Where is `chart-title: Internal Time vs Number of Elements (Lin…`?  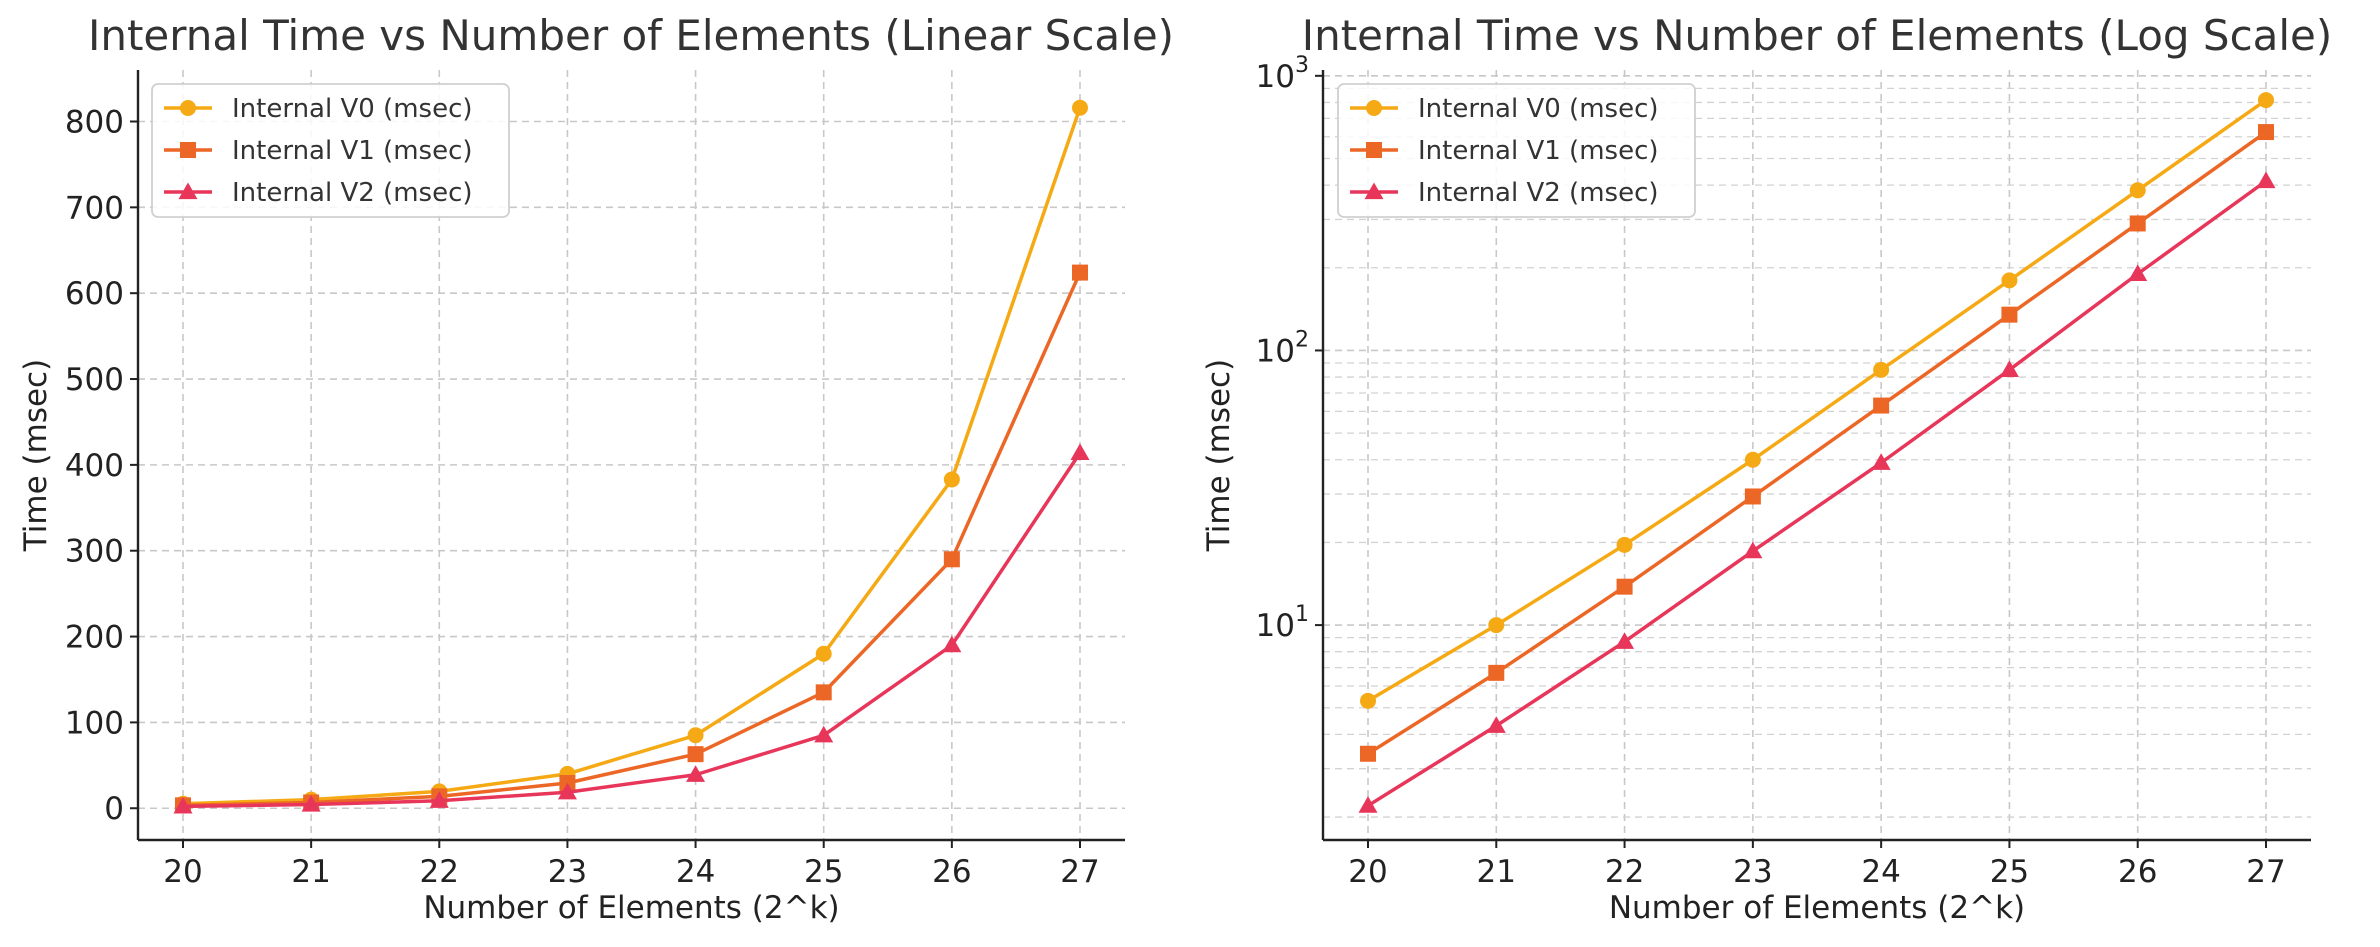
chart-title: Internal Time vs Number of Elements (Lin… is located at coordinates (631, 35).